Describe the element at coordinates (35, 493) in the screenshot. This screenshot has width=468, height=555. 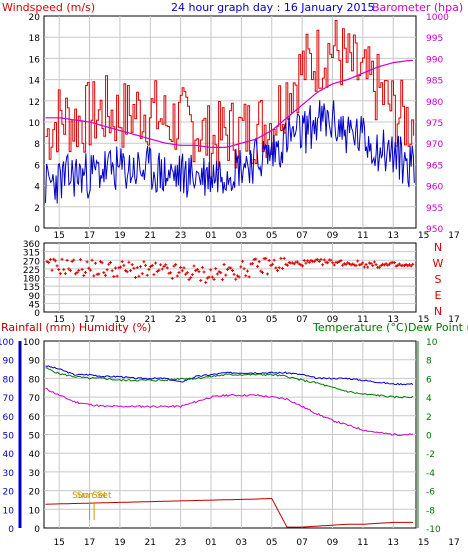
I see `humidity-y-tick: 20` at that location.